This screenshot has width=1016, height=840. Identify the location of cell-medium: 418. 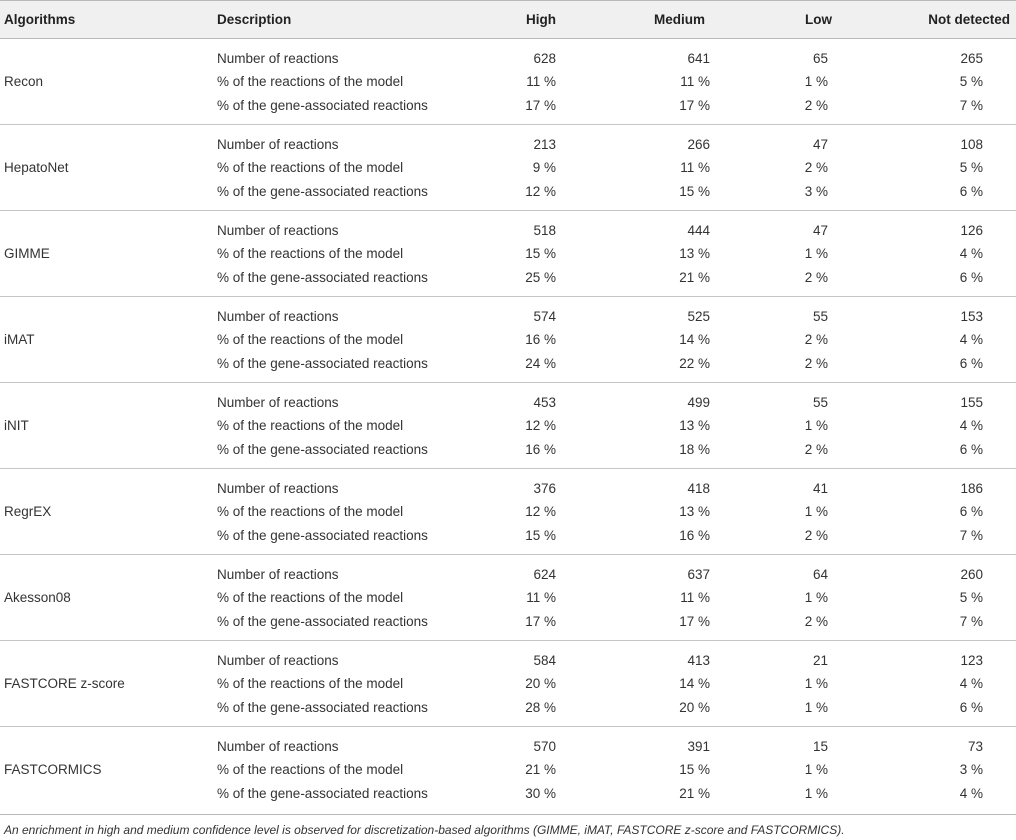
(698, 488).